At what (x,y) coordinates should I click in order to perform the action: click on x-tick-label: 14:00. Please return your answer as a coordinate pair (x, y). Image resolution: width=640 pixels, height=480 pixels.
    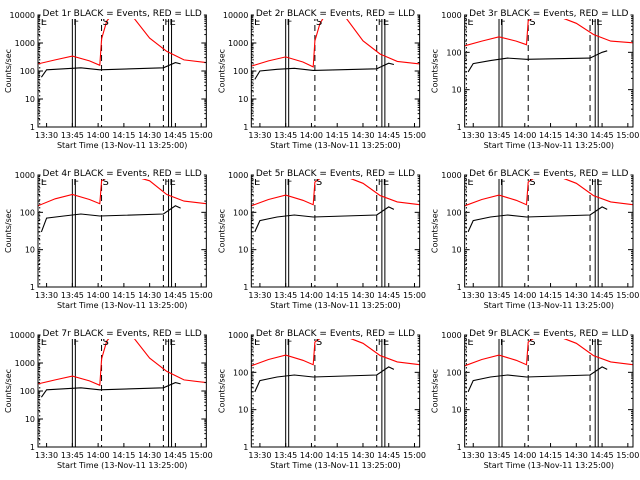
    Looking at the image, I should click on (524, 135).